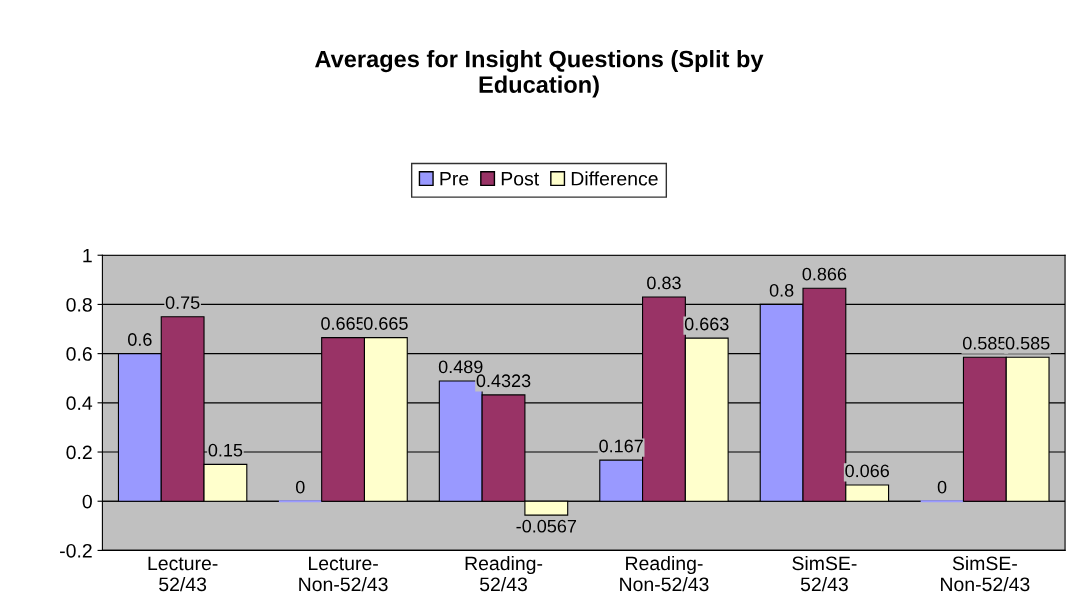 This screenshot has width=1078, height=615. I want to click on y-tick-label: 1, so click(87, 255).